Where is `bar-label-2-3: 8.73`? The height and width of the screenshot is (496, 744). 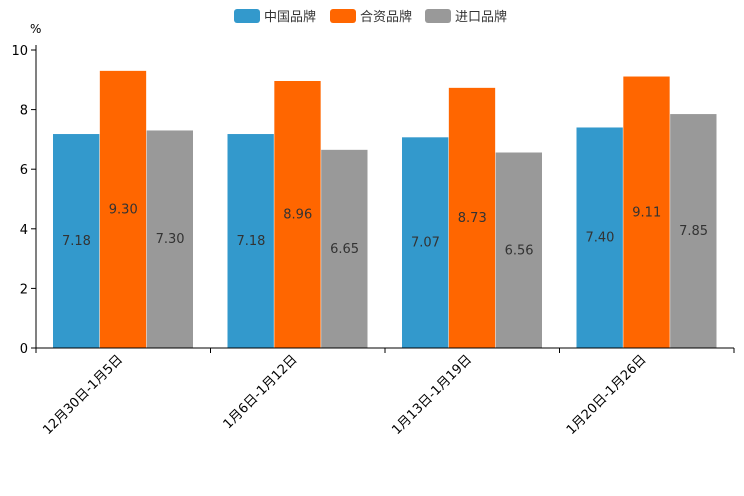 bar-label-2-3: 8.73 is located at coordinates (472, 218).